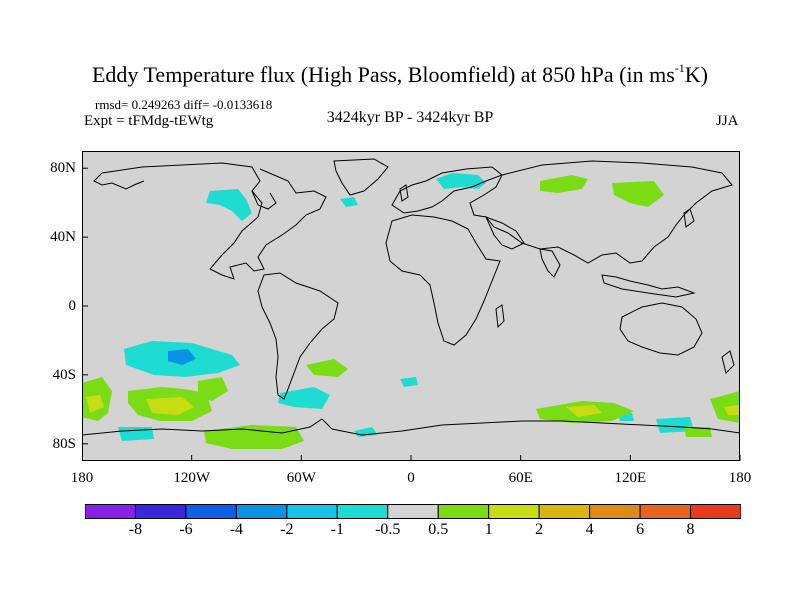 The image size is (800, 600). I want to click on colorbar, so click(413, 511).